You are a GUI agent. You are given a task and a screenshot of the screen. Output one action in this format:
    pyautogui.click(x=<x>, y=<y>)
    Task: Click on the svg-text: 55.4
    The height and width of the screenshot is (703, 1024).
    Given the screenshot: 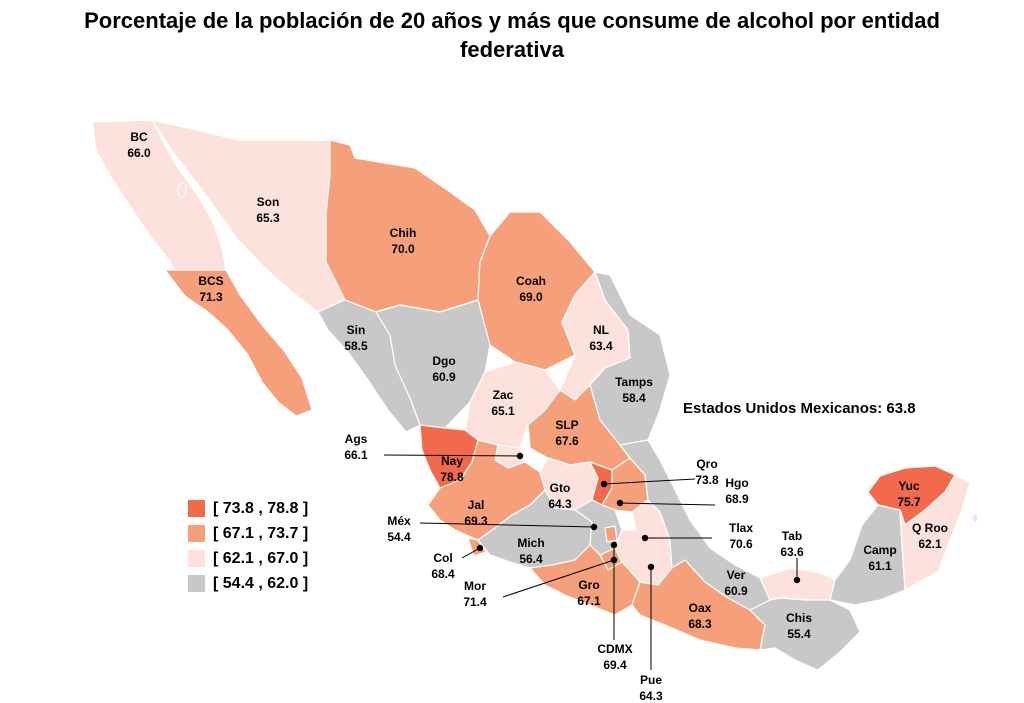 What is the action you would take?
    pyautogui.click(x=799, y=634)
    